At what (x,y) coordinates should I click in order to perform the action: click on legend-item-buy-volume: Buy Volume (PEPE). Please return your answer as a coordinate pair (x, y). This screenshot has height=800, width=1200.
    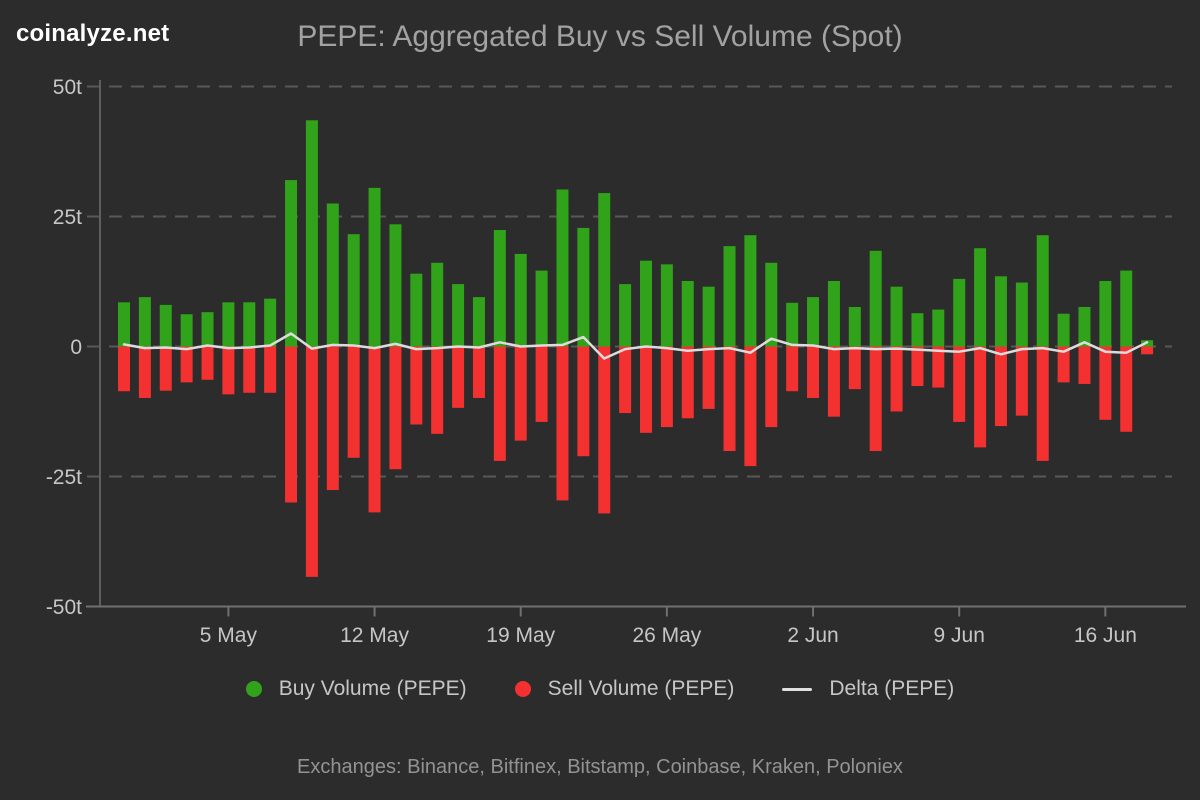
    Looking at the image, I should click on (356, 689).